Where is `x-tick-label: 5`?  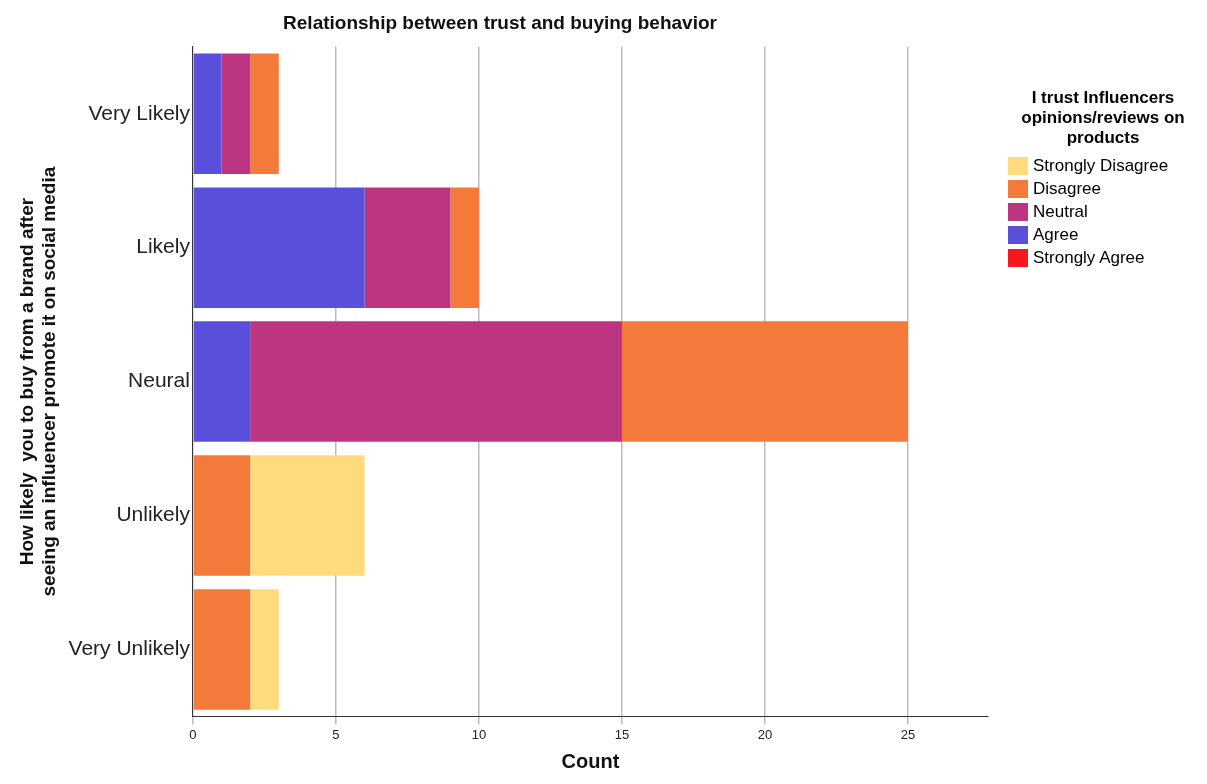
x-tick-label: 5 is located at coordinates (336, 734).